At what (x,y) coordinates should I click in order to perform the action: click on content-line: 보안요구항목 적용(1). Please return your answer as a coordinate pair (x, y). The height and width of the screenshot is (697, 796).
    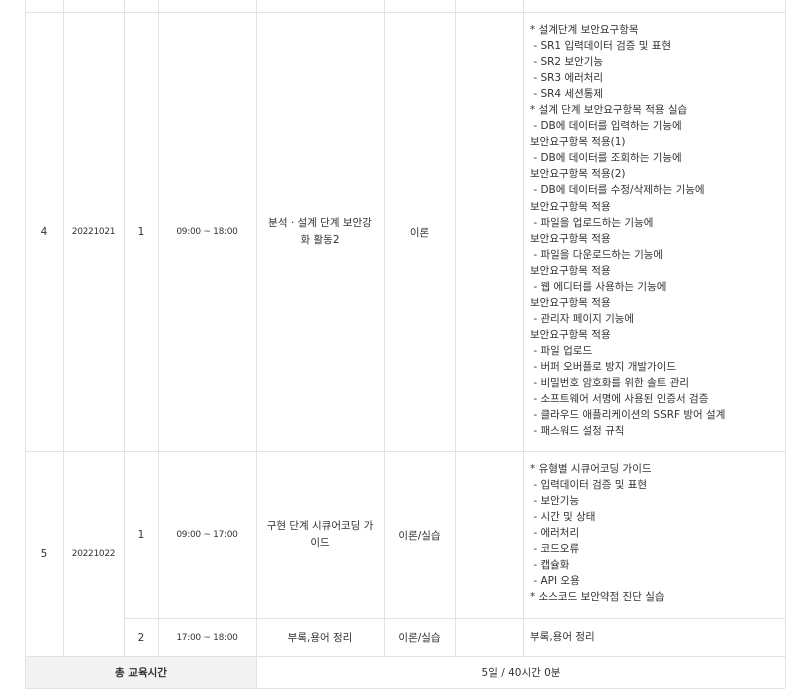
    Looking at the image, I should click on (578, 142).